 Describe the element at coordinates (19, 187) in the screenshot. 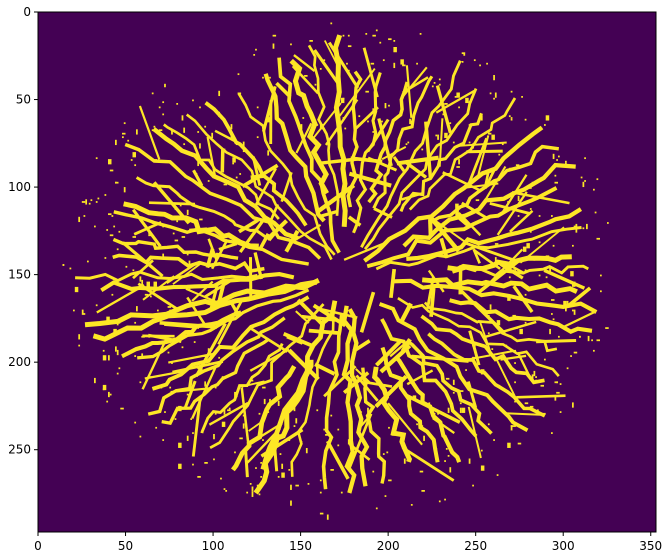

I see `y-tick-label: 100` at that location.